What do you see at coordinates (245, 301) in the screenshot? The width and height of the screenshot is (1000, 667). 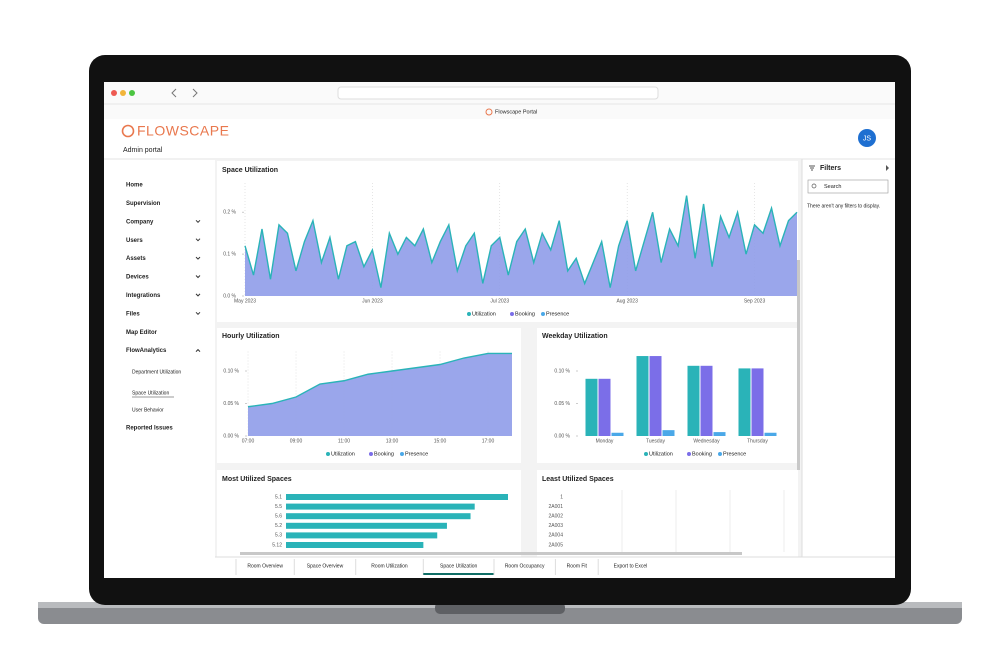 I see `x-tick-label: May 2023` at bounding box center [245, 301].